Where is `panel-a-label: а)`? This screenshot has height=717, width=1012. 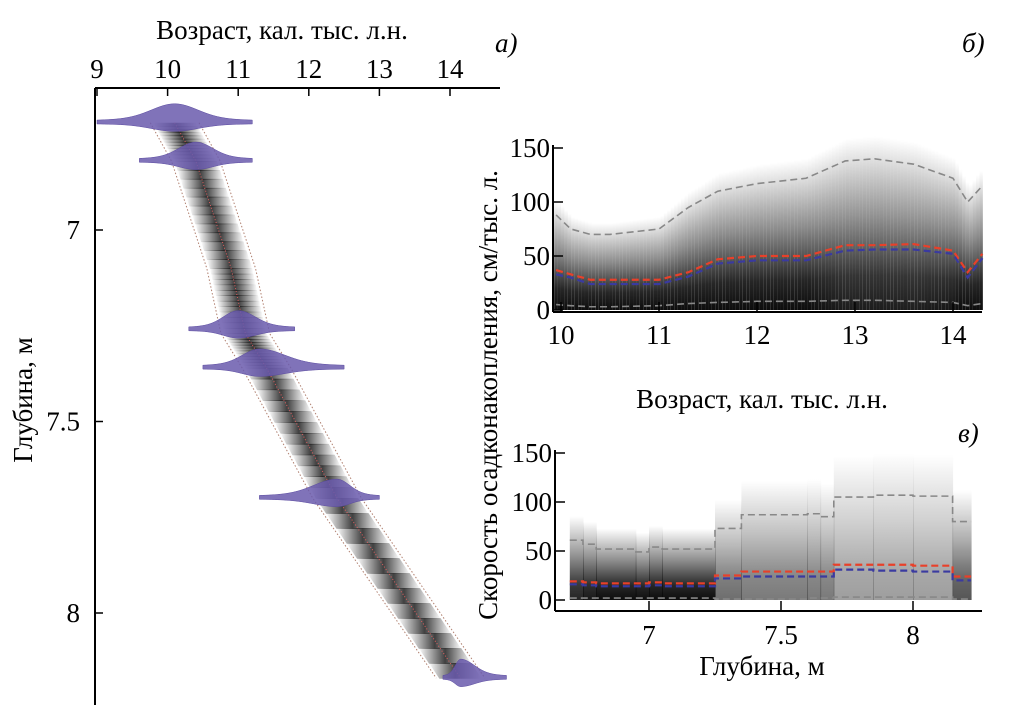
panel-a-label: а) is located at coordinates (506, 43).